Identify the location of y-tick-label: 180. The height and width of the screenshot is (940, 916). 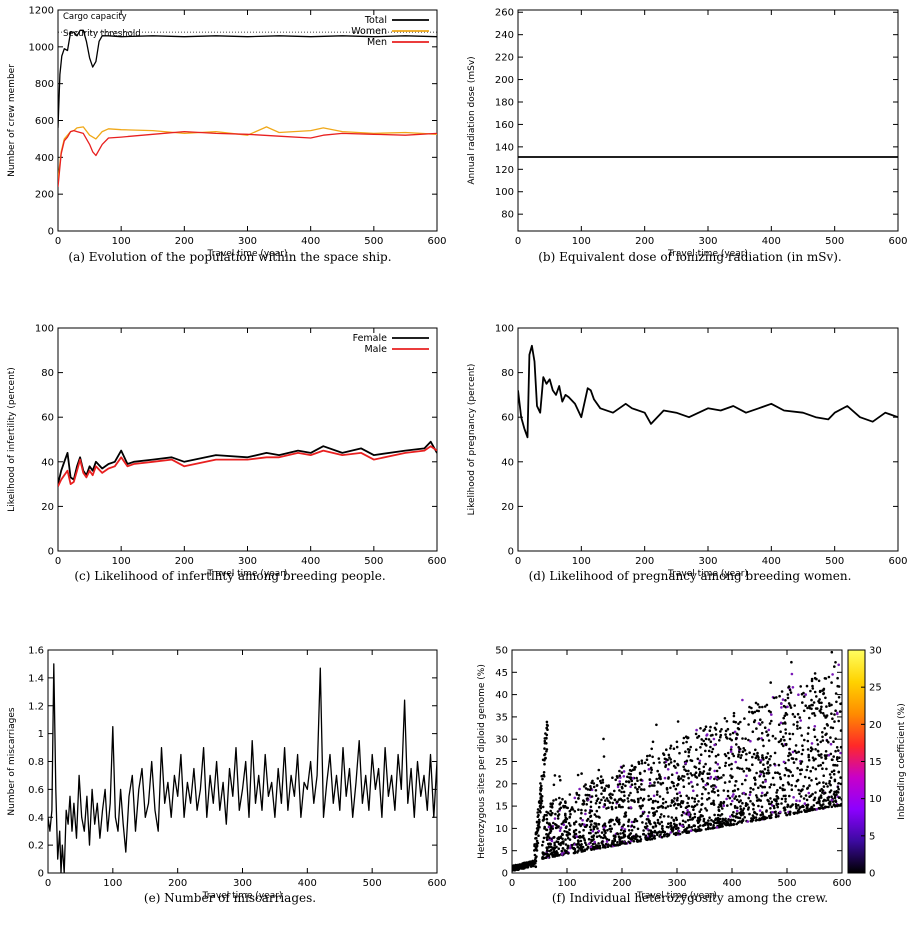
(504, 102).